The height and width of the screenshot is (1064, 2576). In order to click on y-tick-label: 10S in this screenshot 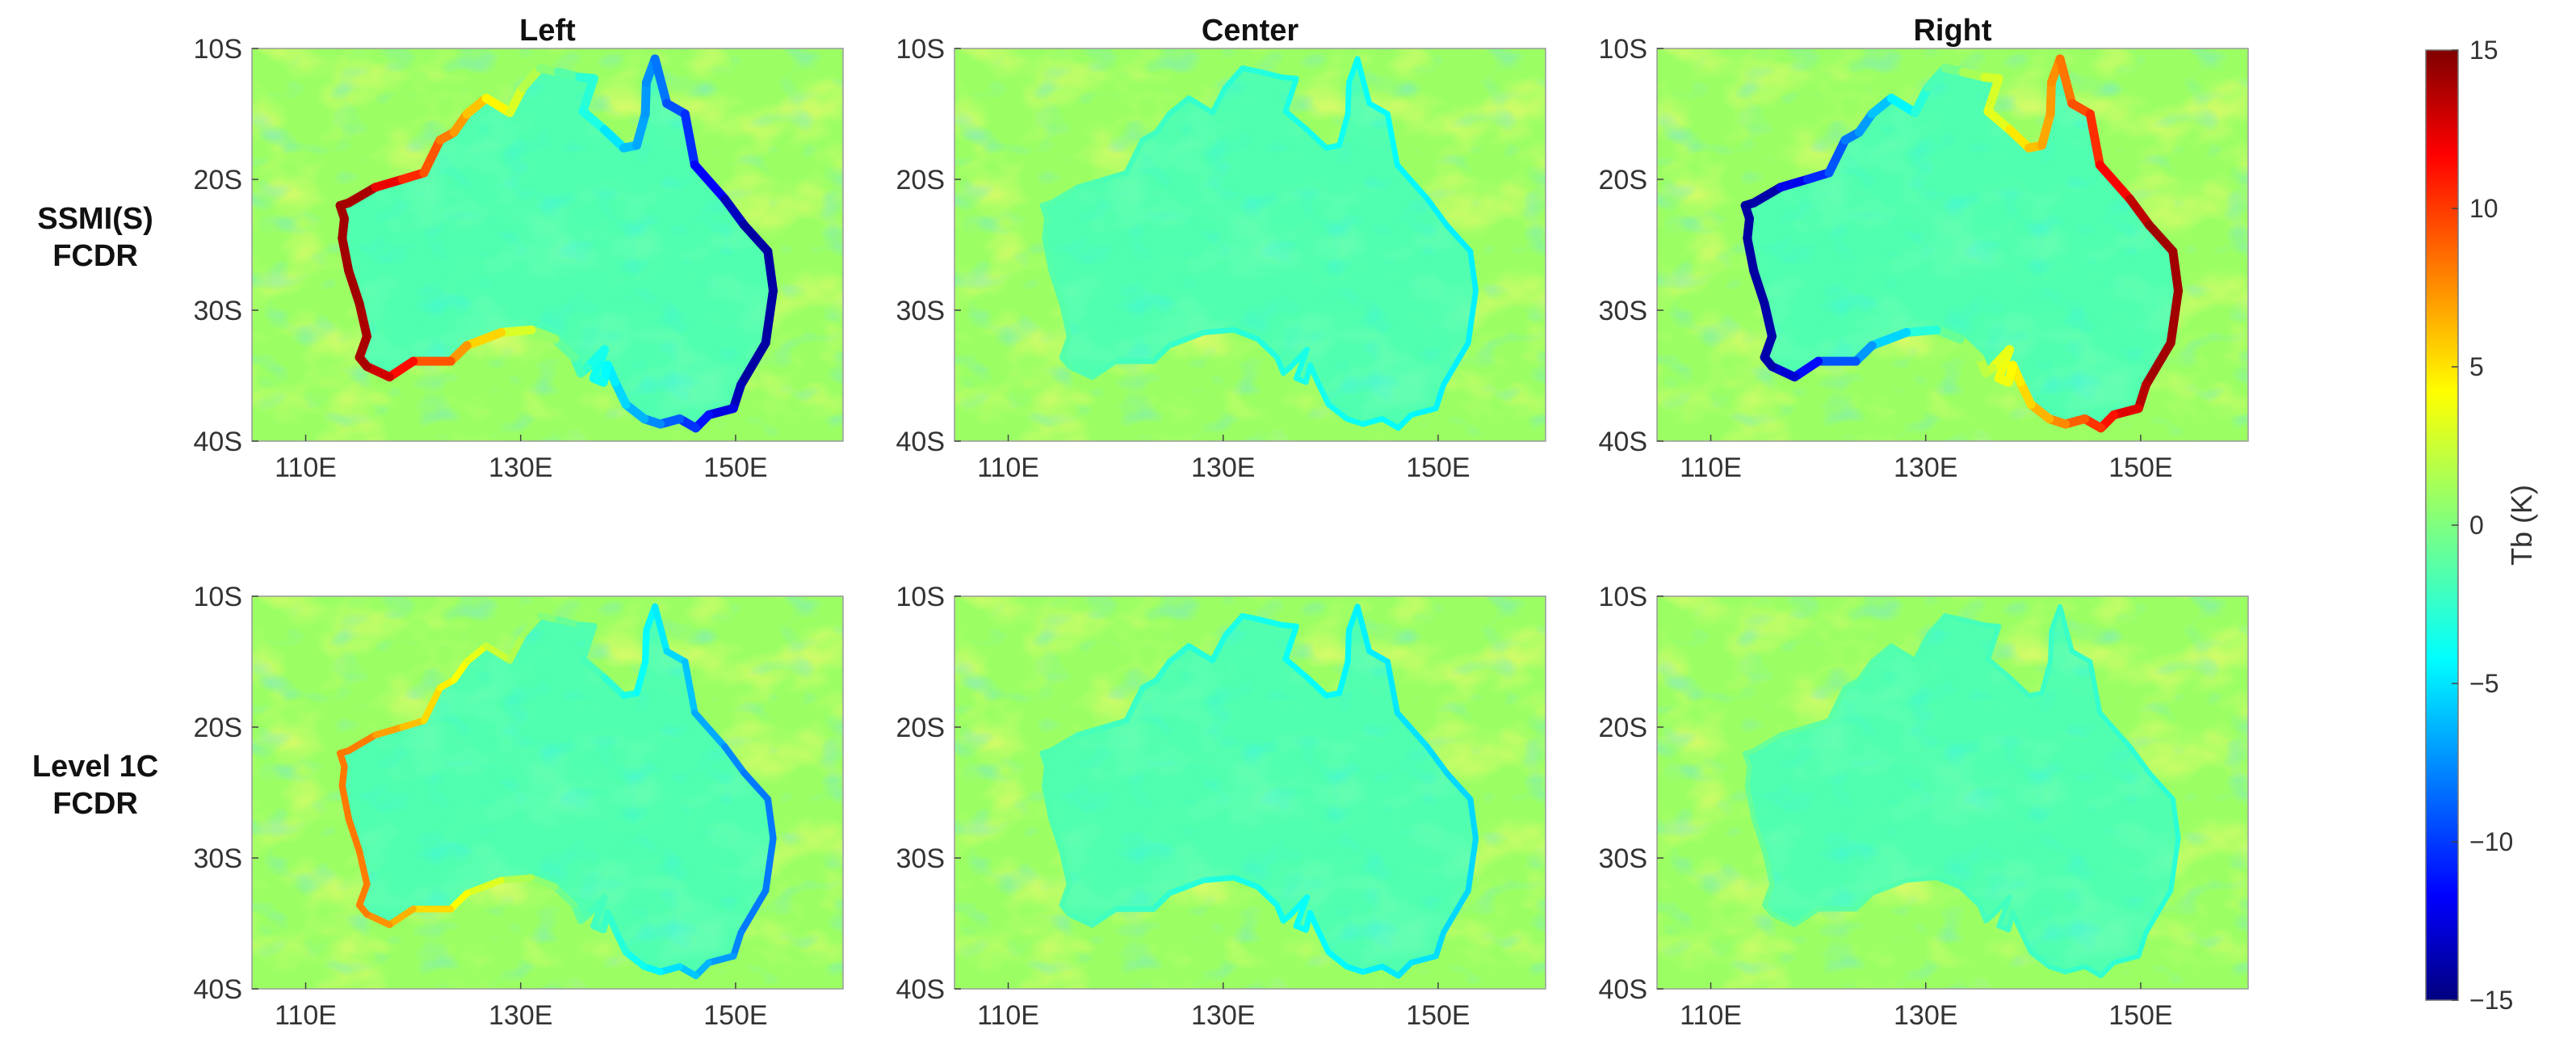, I will do `click(921, 597)`.